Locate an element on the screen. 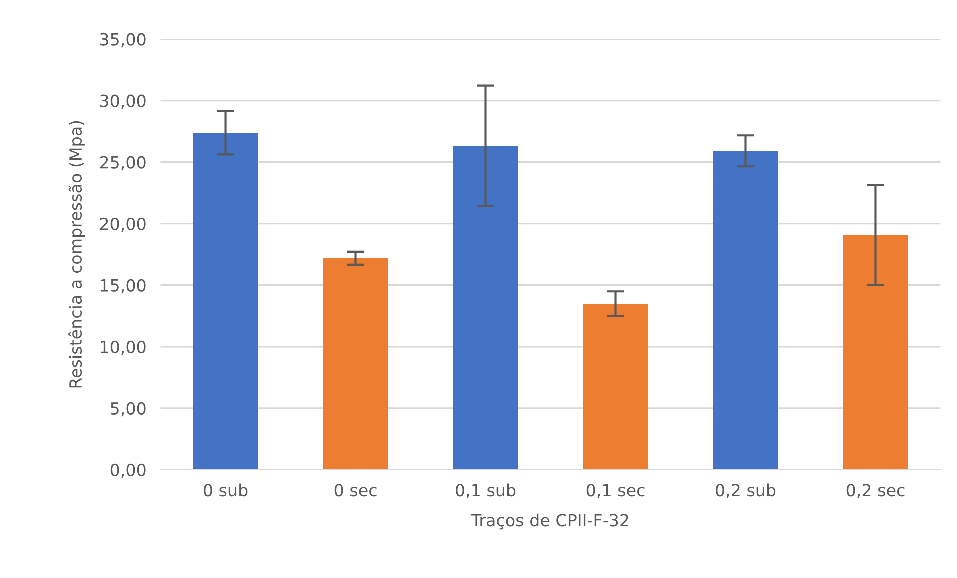 This screenshot has width=957, height=578. y-tick-label: 25,00 is located at coordinates (123, 163).